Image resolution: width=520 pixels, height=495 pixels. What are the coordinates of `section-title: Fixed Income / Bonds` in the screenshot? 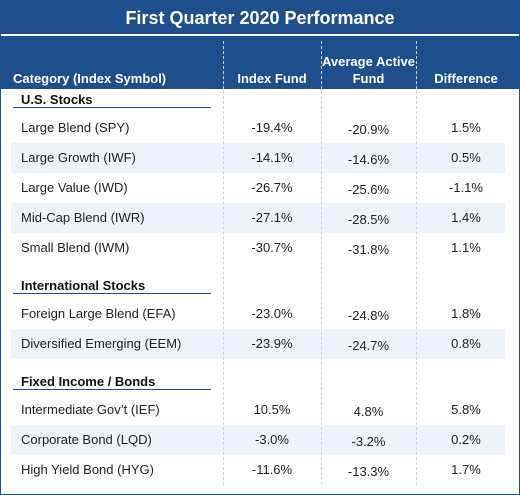 It's located at (88, 381).